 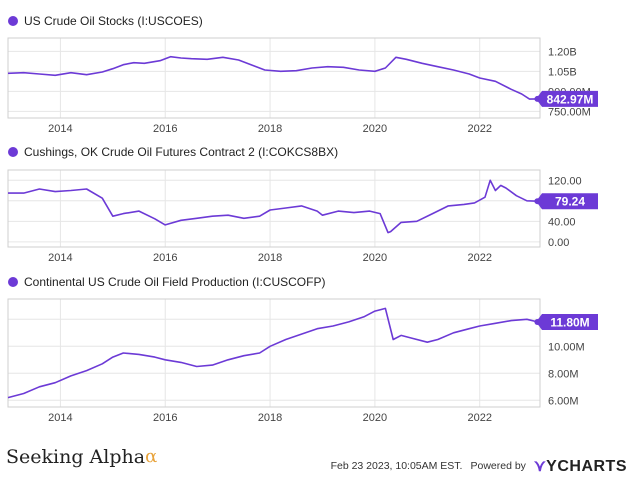 I want to click on ycharts-logo-text: YCHARTS, so click(x=586, y=466).